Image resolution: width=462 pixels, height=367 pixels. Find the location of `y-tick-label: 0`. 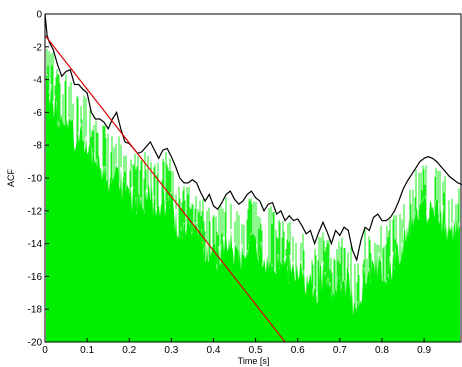

y-tick-label: 0 is located at coordinates (39, 15).